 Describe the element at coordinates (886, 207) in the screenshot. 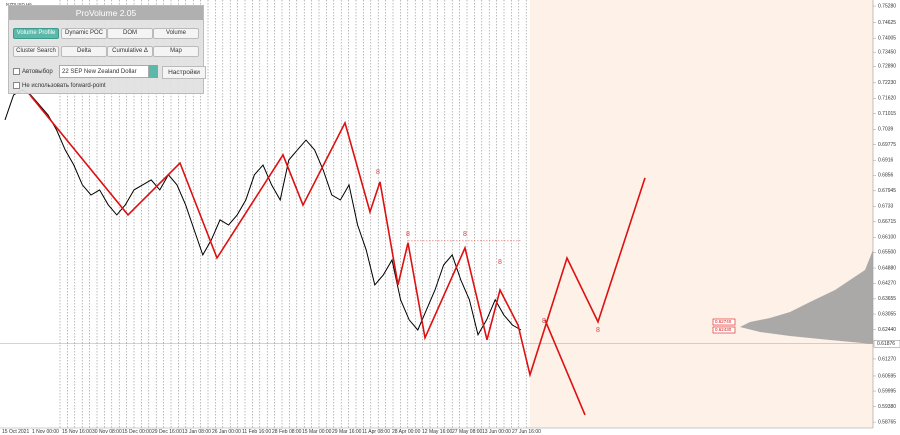

I see `y-tick-label: 0.6733` at that location.